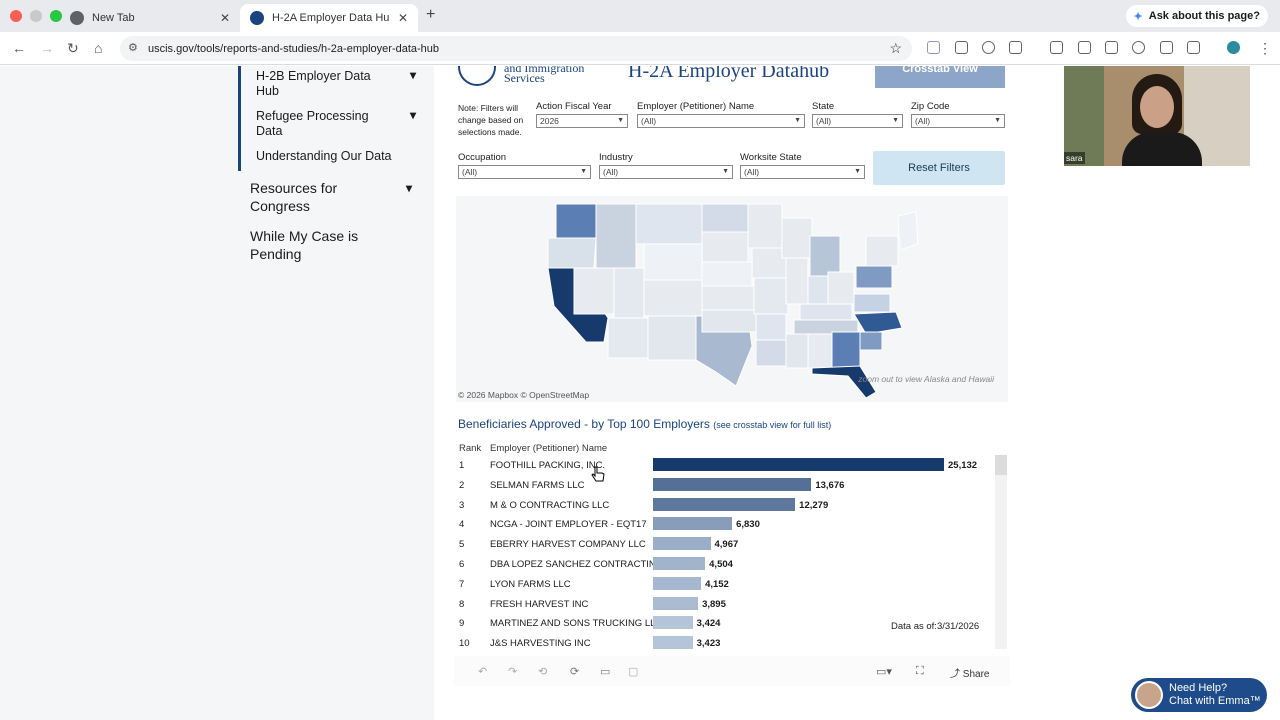  What do you see at coordinates (724, 584) in the screenshot?
I see `table-row: 7 LYON FARMS LLC 4,152` at bounding box center [724, 584].